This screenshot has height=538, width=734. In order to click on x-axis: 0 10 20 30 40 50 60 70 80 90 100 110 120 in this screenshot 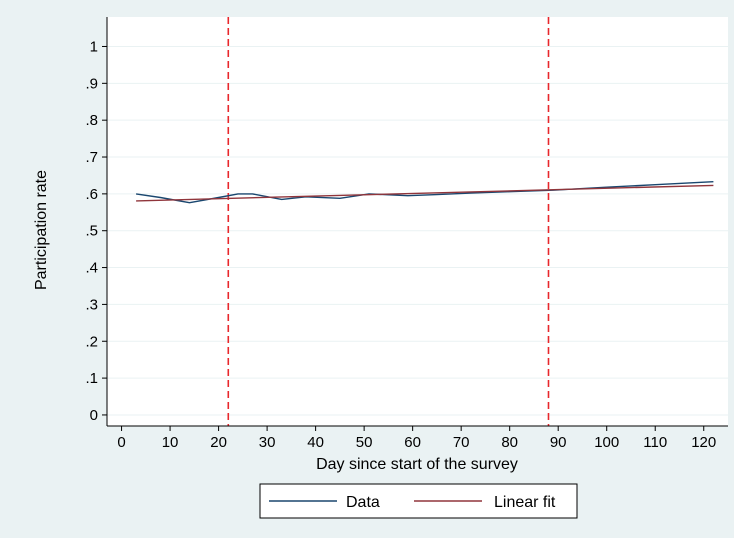, I will do `click(417, 438)`.